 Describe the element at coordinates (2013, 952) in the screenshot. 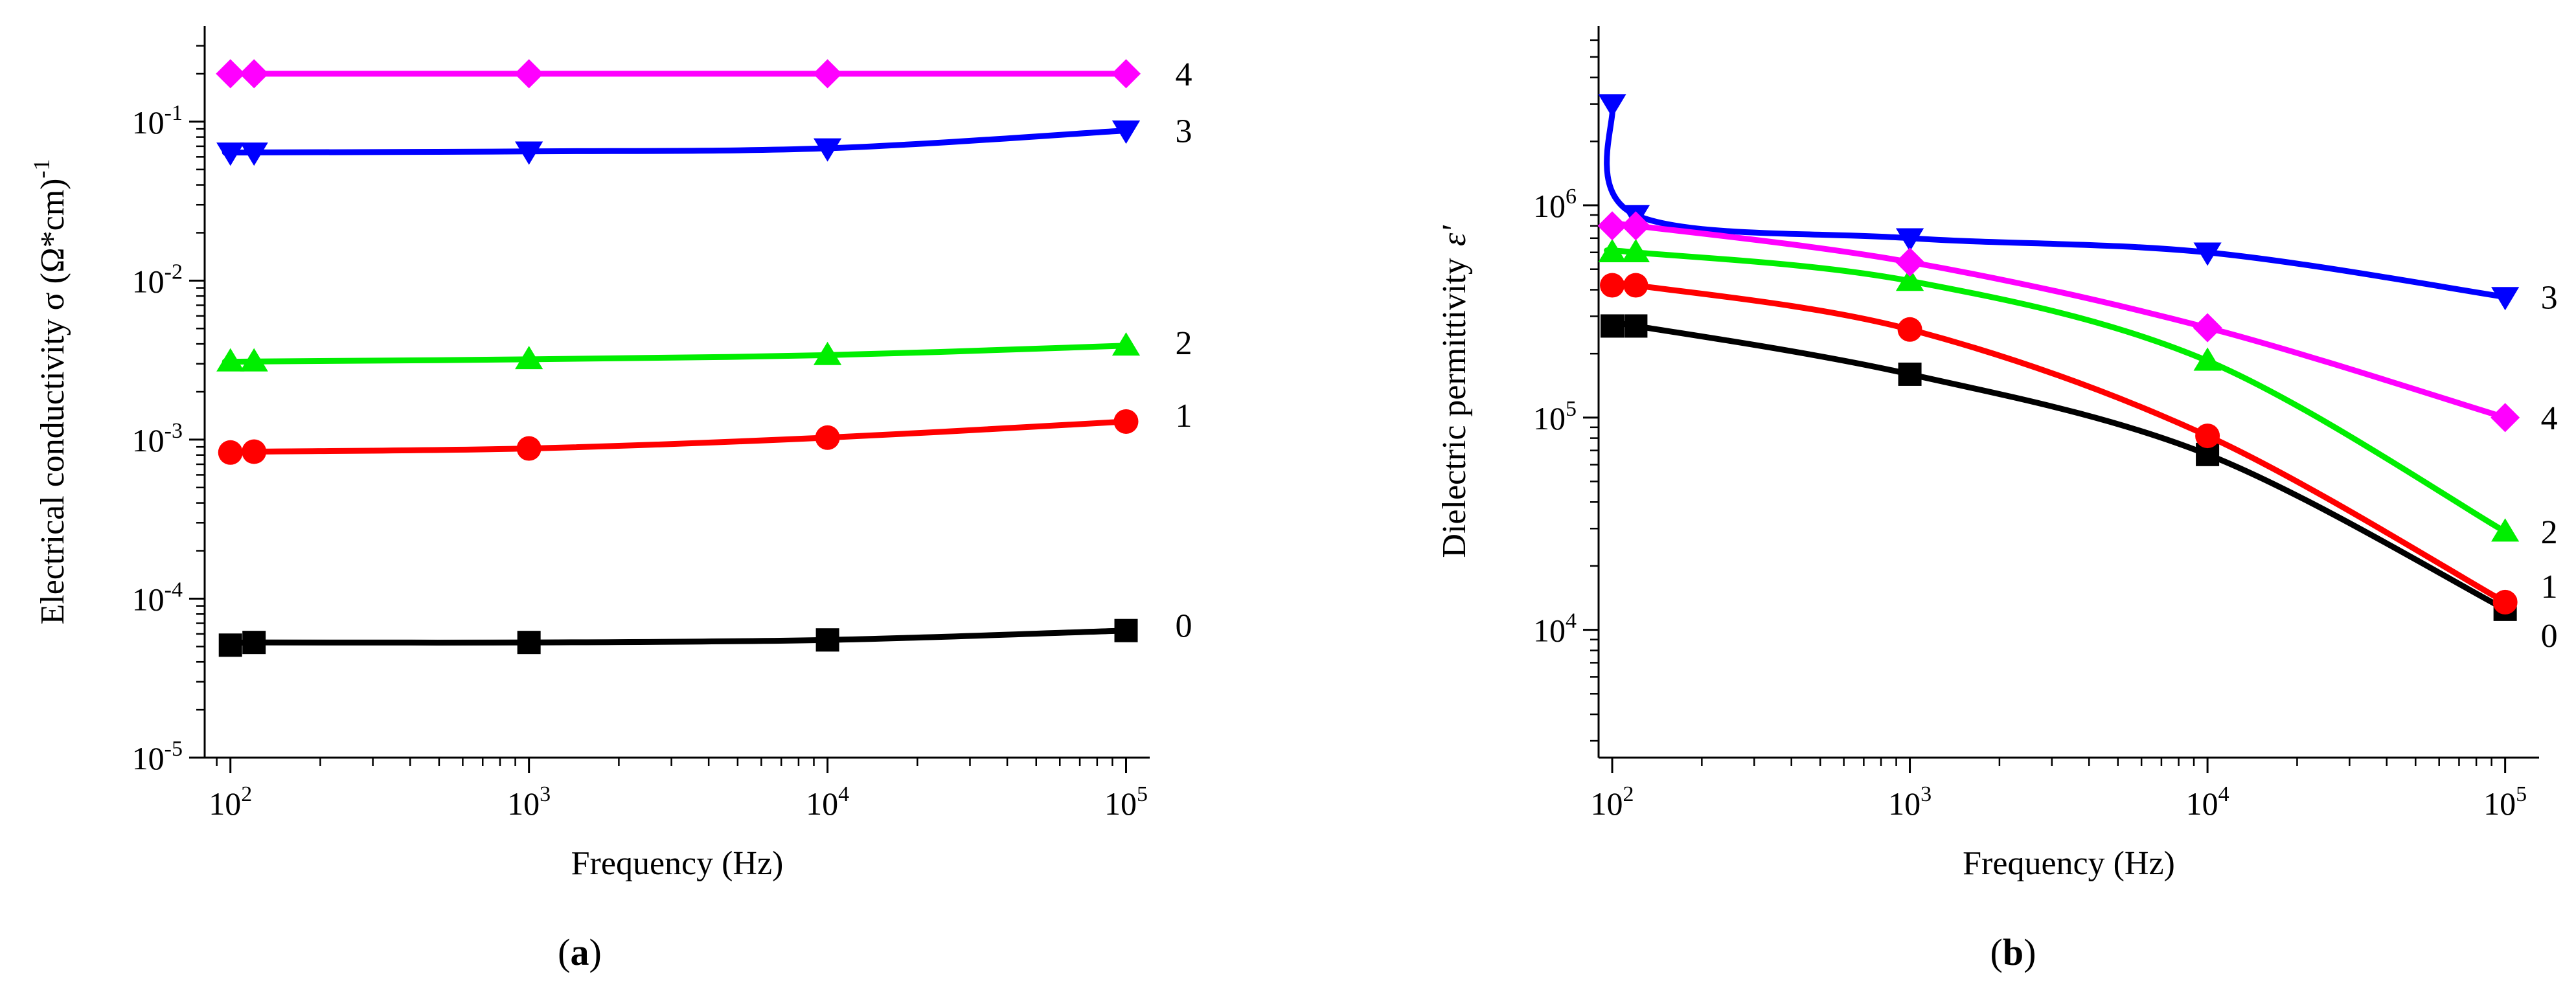

I see `panel-b-label: (b)` at that location.